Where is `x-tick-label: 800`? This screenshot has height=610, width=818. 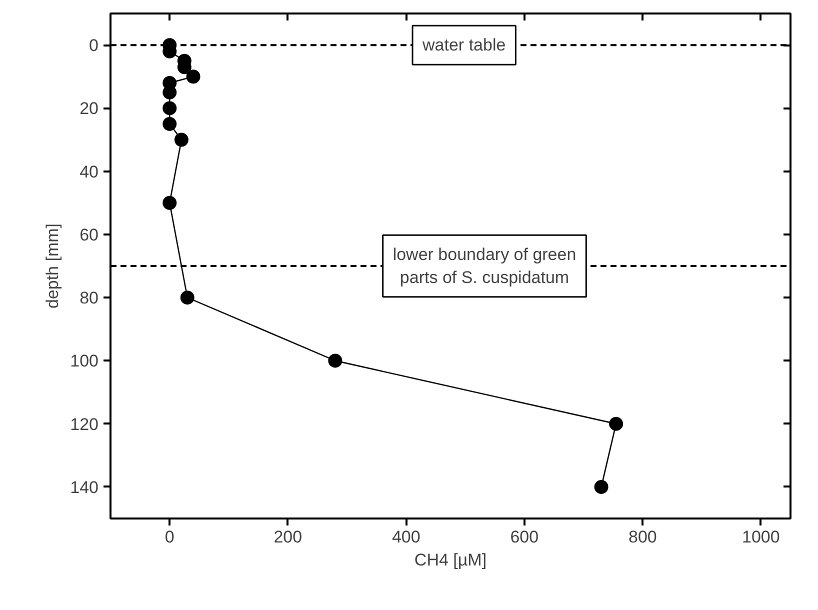 x-tick-label: 800 is located at coordinates (642, 537).